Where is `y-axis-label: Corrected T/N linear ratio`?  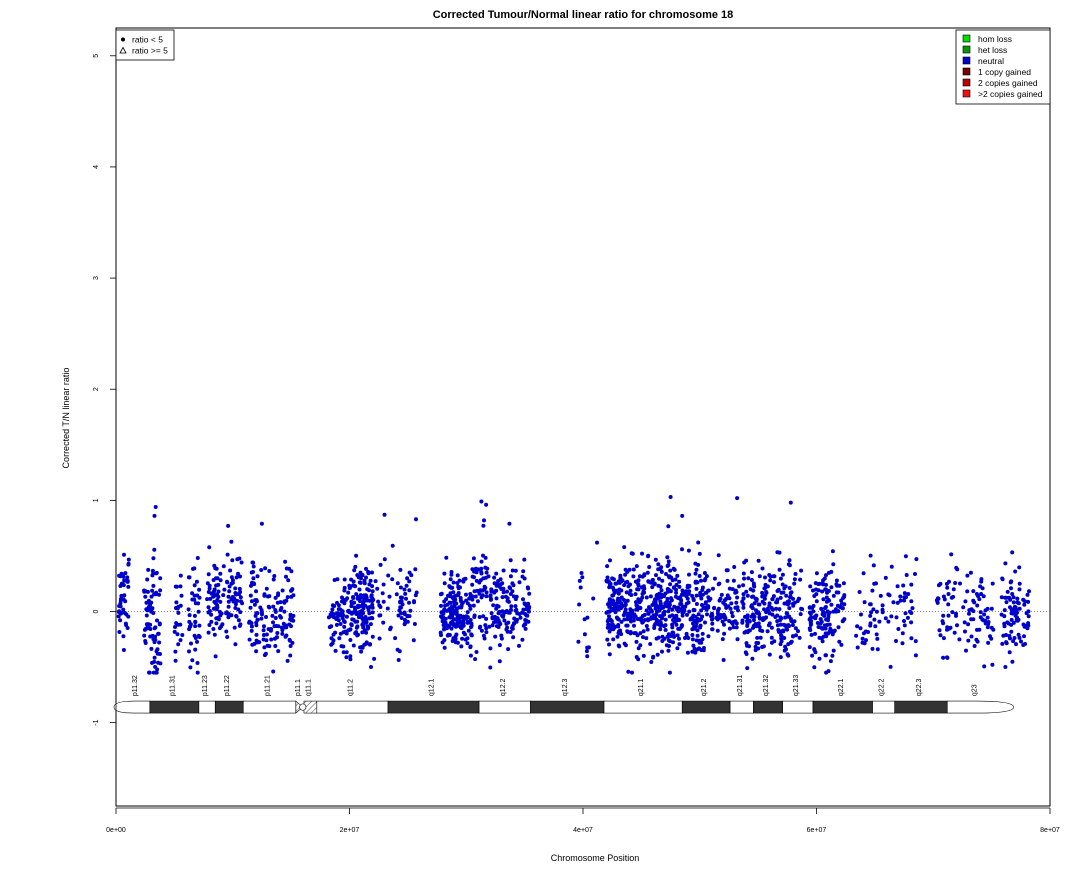
y-axis-label: Corrected T/N linear ratio is located at coordinates (66, 418).